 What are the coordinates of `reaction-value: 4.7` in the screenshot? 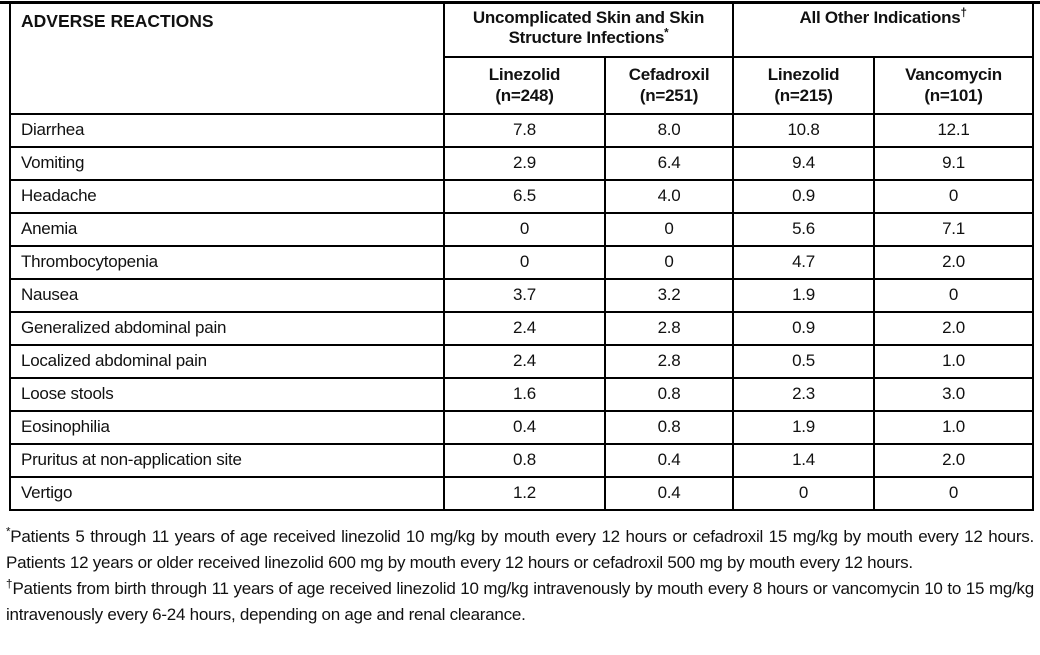 It's located at (804, 262).